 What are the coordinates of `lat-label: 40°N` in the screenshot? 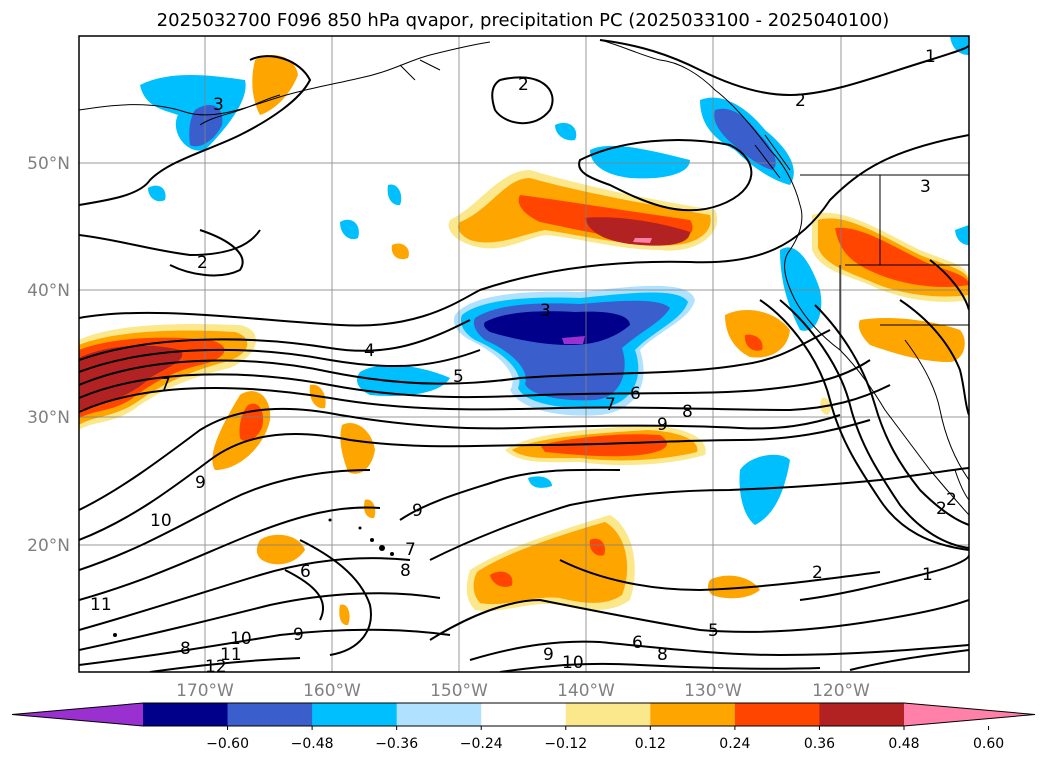 It's located at (48, 291).